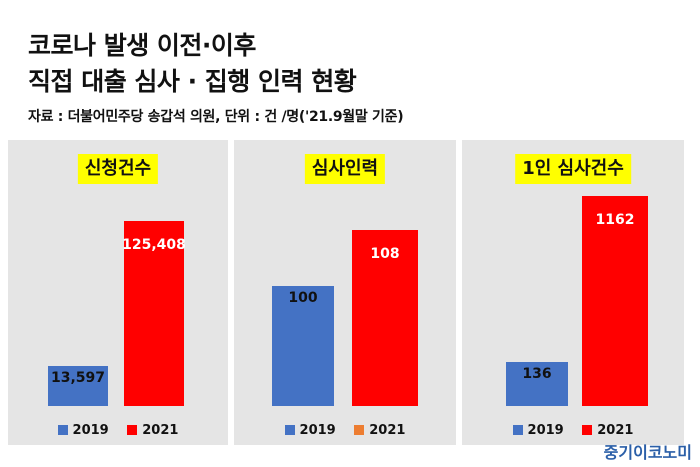 This screenshot has height=467, width=700. What do you see at coordinates (615, 220) in the screenshot?
I see `data-label-2021: 1162` at bounding box center [615, 220].